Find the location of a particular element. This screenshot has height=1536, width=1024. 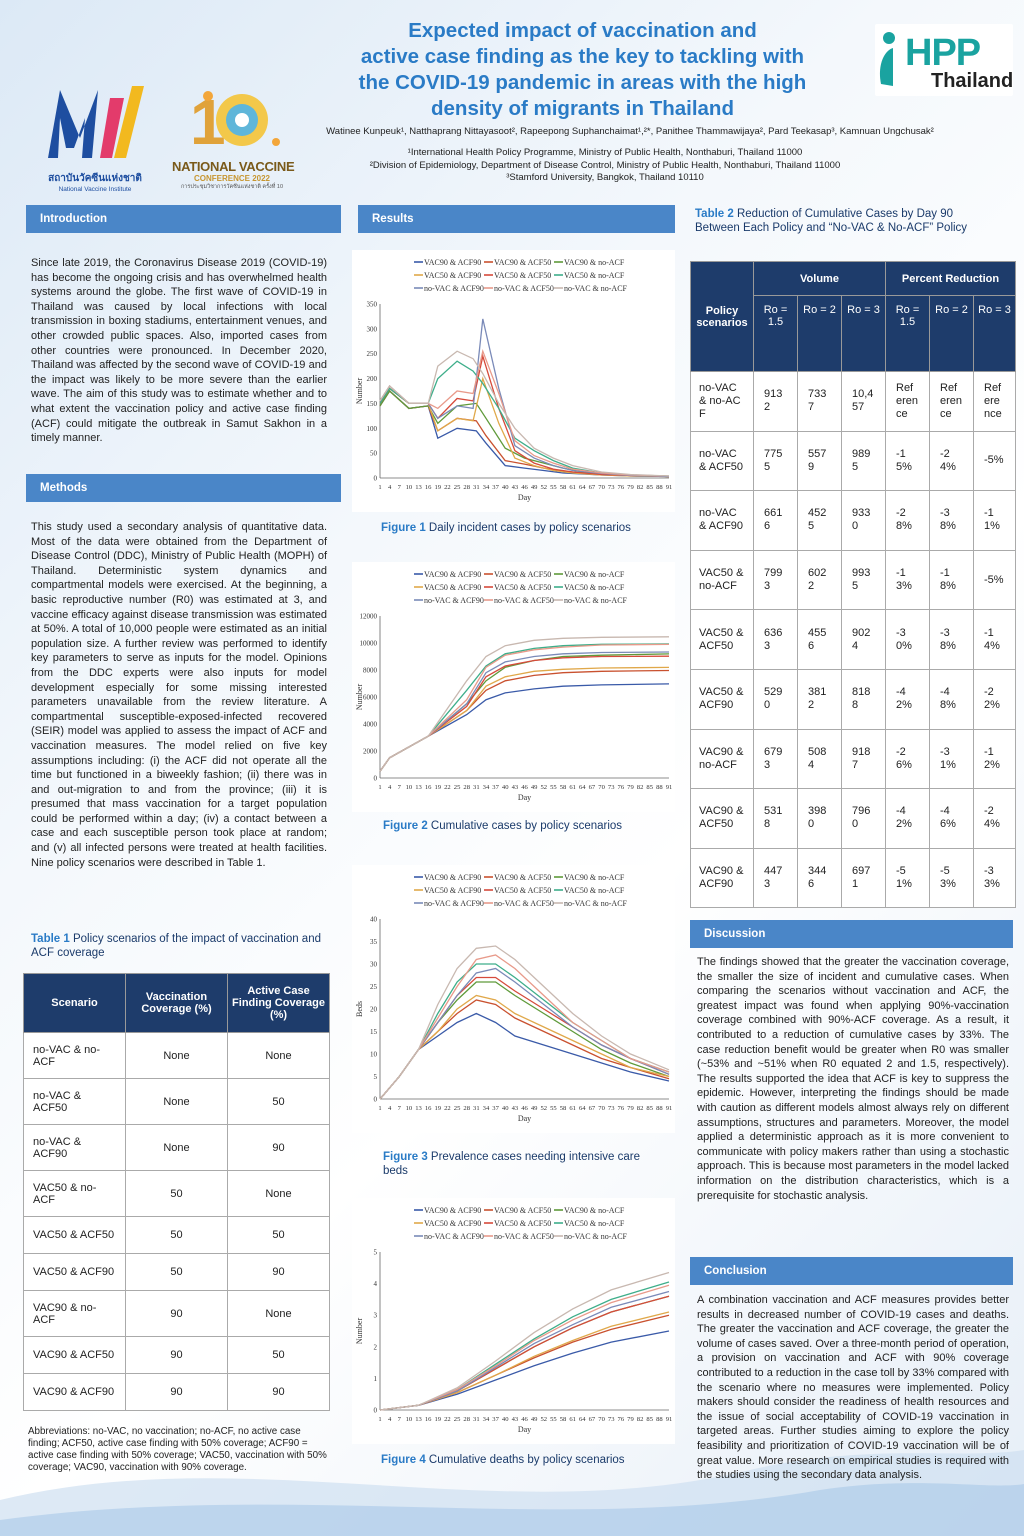

ihpp-logo-sub: Thailand is located at coordinates (972, 81).